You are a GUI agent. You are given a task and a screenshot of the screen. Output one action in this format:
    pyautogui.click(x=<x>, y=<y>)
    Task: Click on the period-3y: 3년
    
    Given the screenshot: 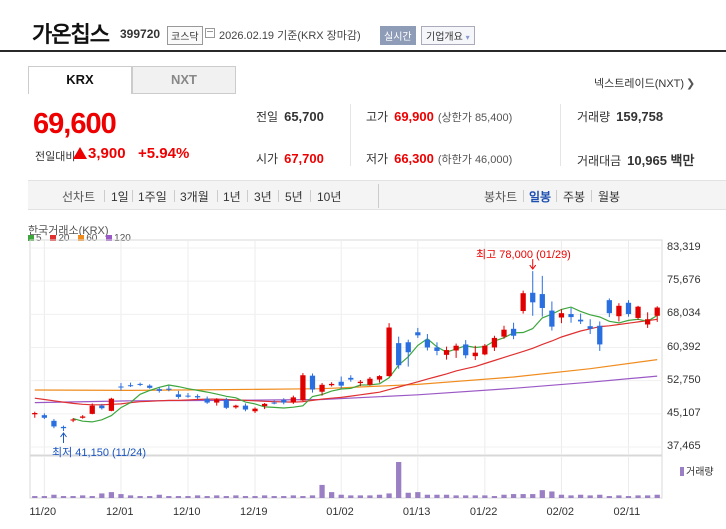 What is the action you would take?
    pyautogui.click(x=263, y=197)
    